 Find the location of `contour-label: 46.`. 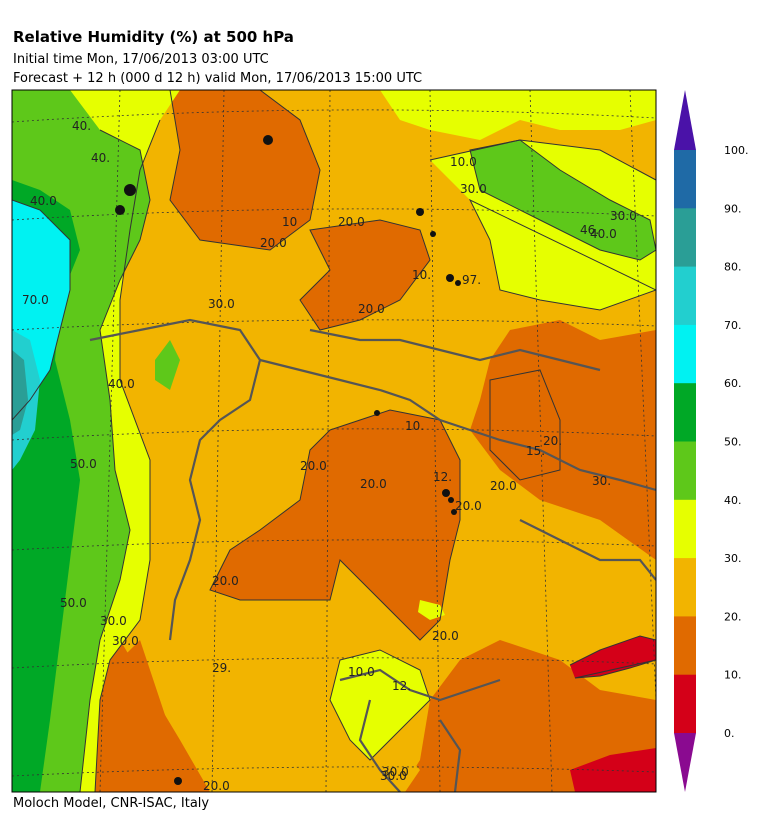

contour-label: 46. is located at coordinates (589, 230).